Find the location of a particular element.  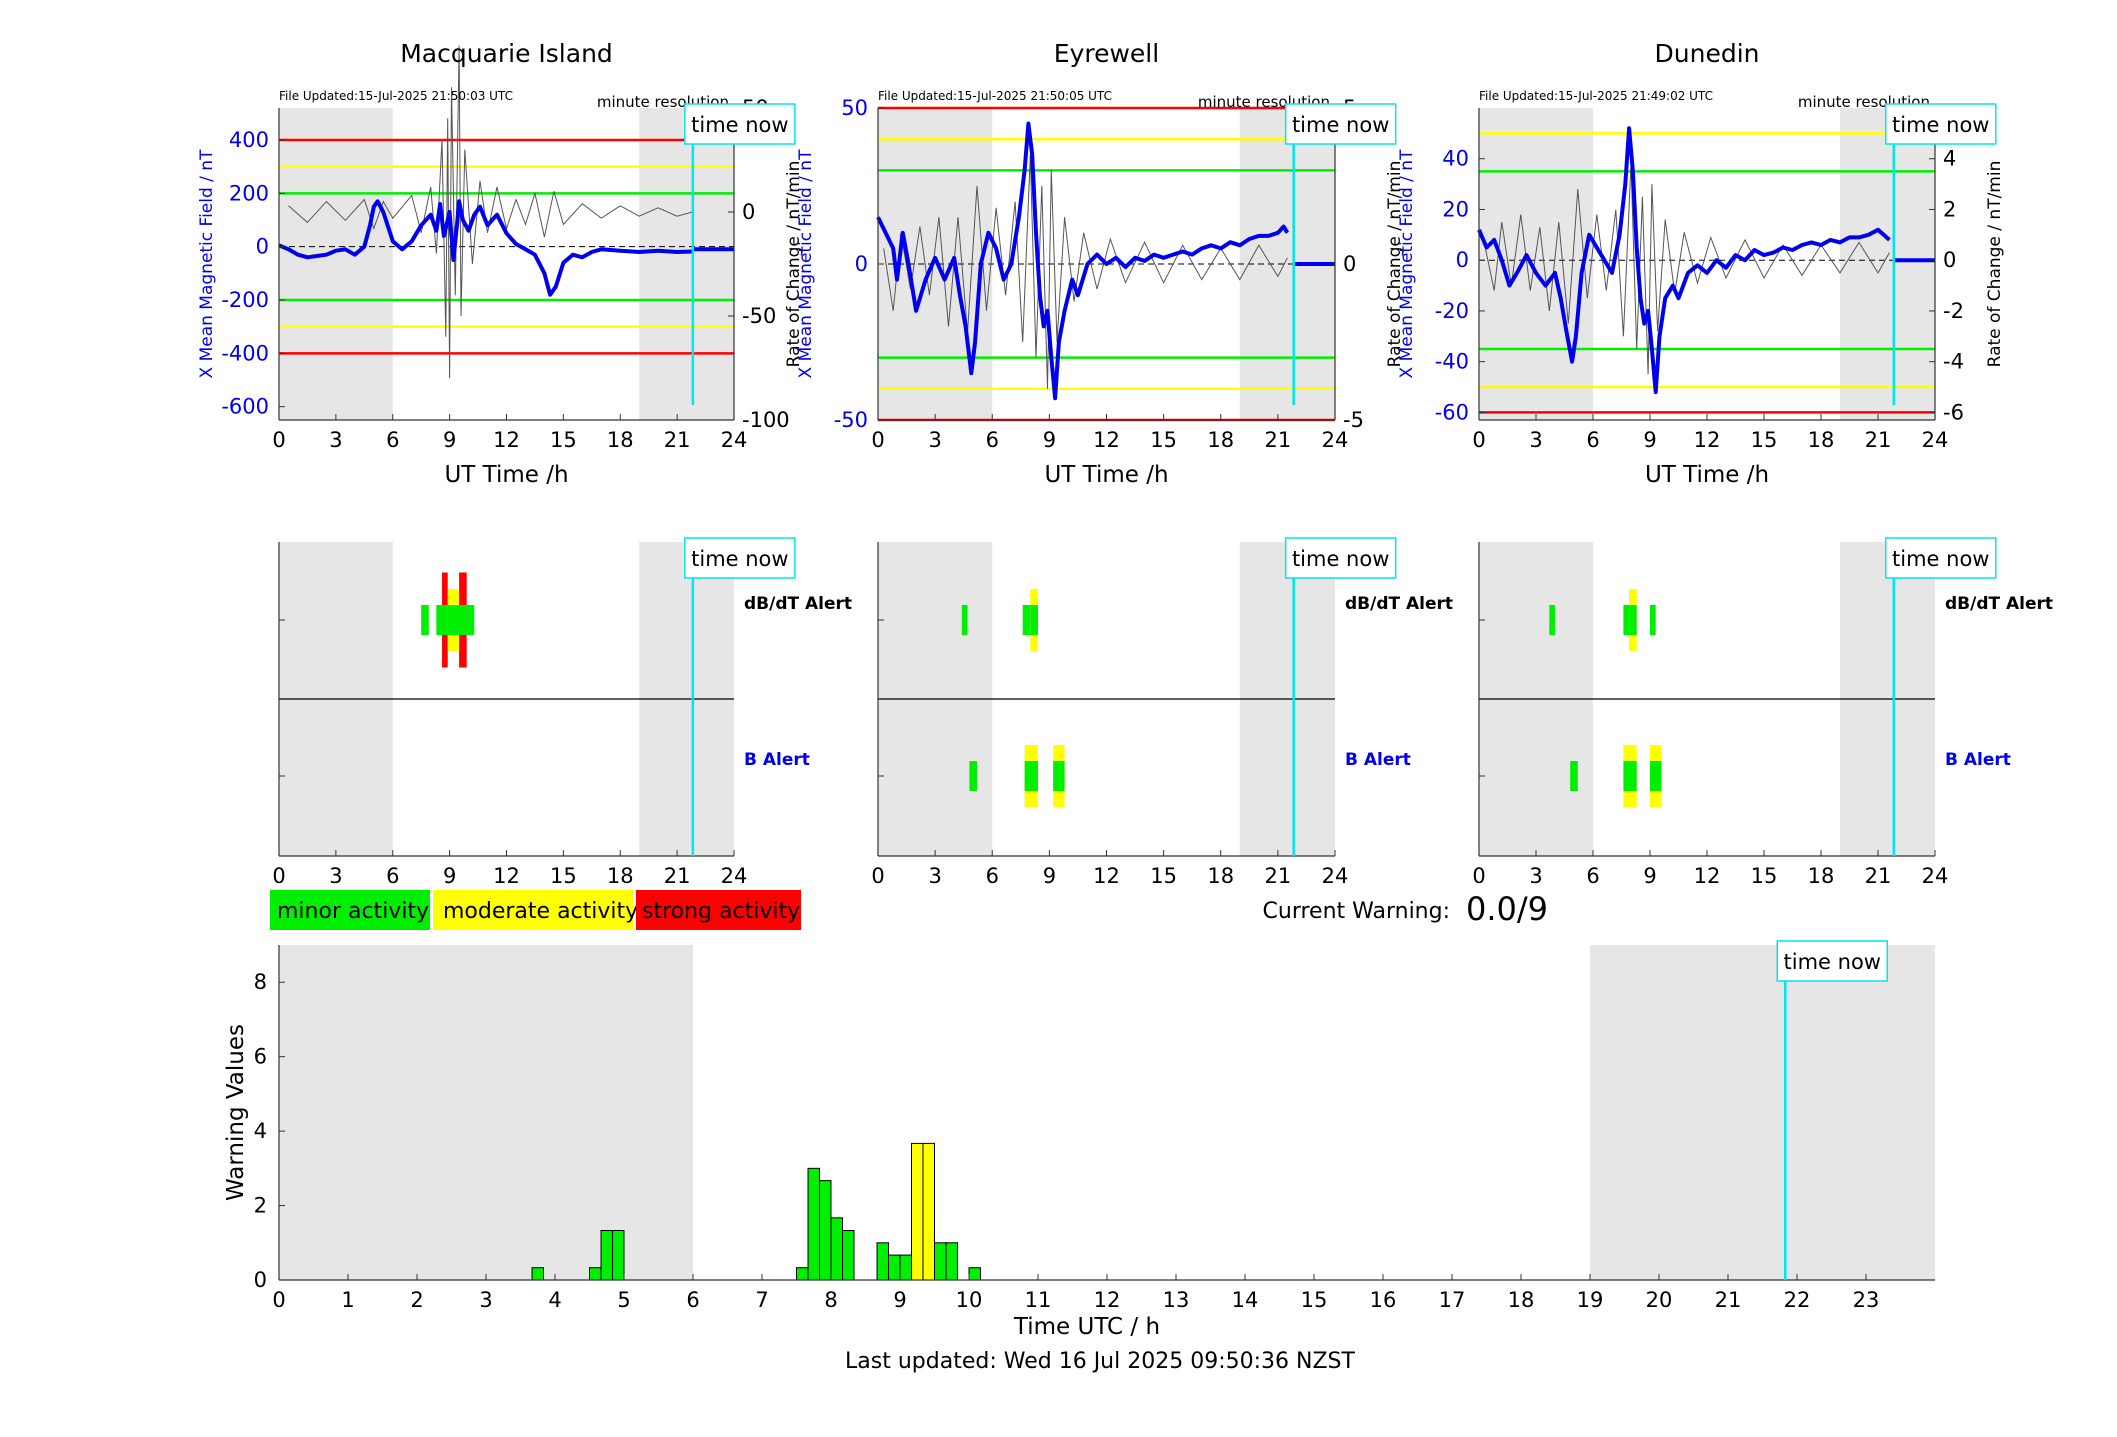

top-macquarie-island-rate-series is located at coordinates (490, 212).